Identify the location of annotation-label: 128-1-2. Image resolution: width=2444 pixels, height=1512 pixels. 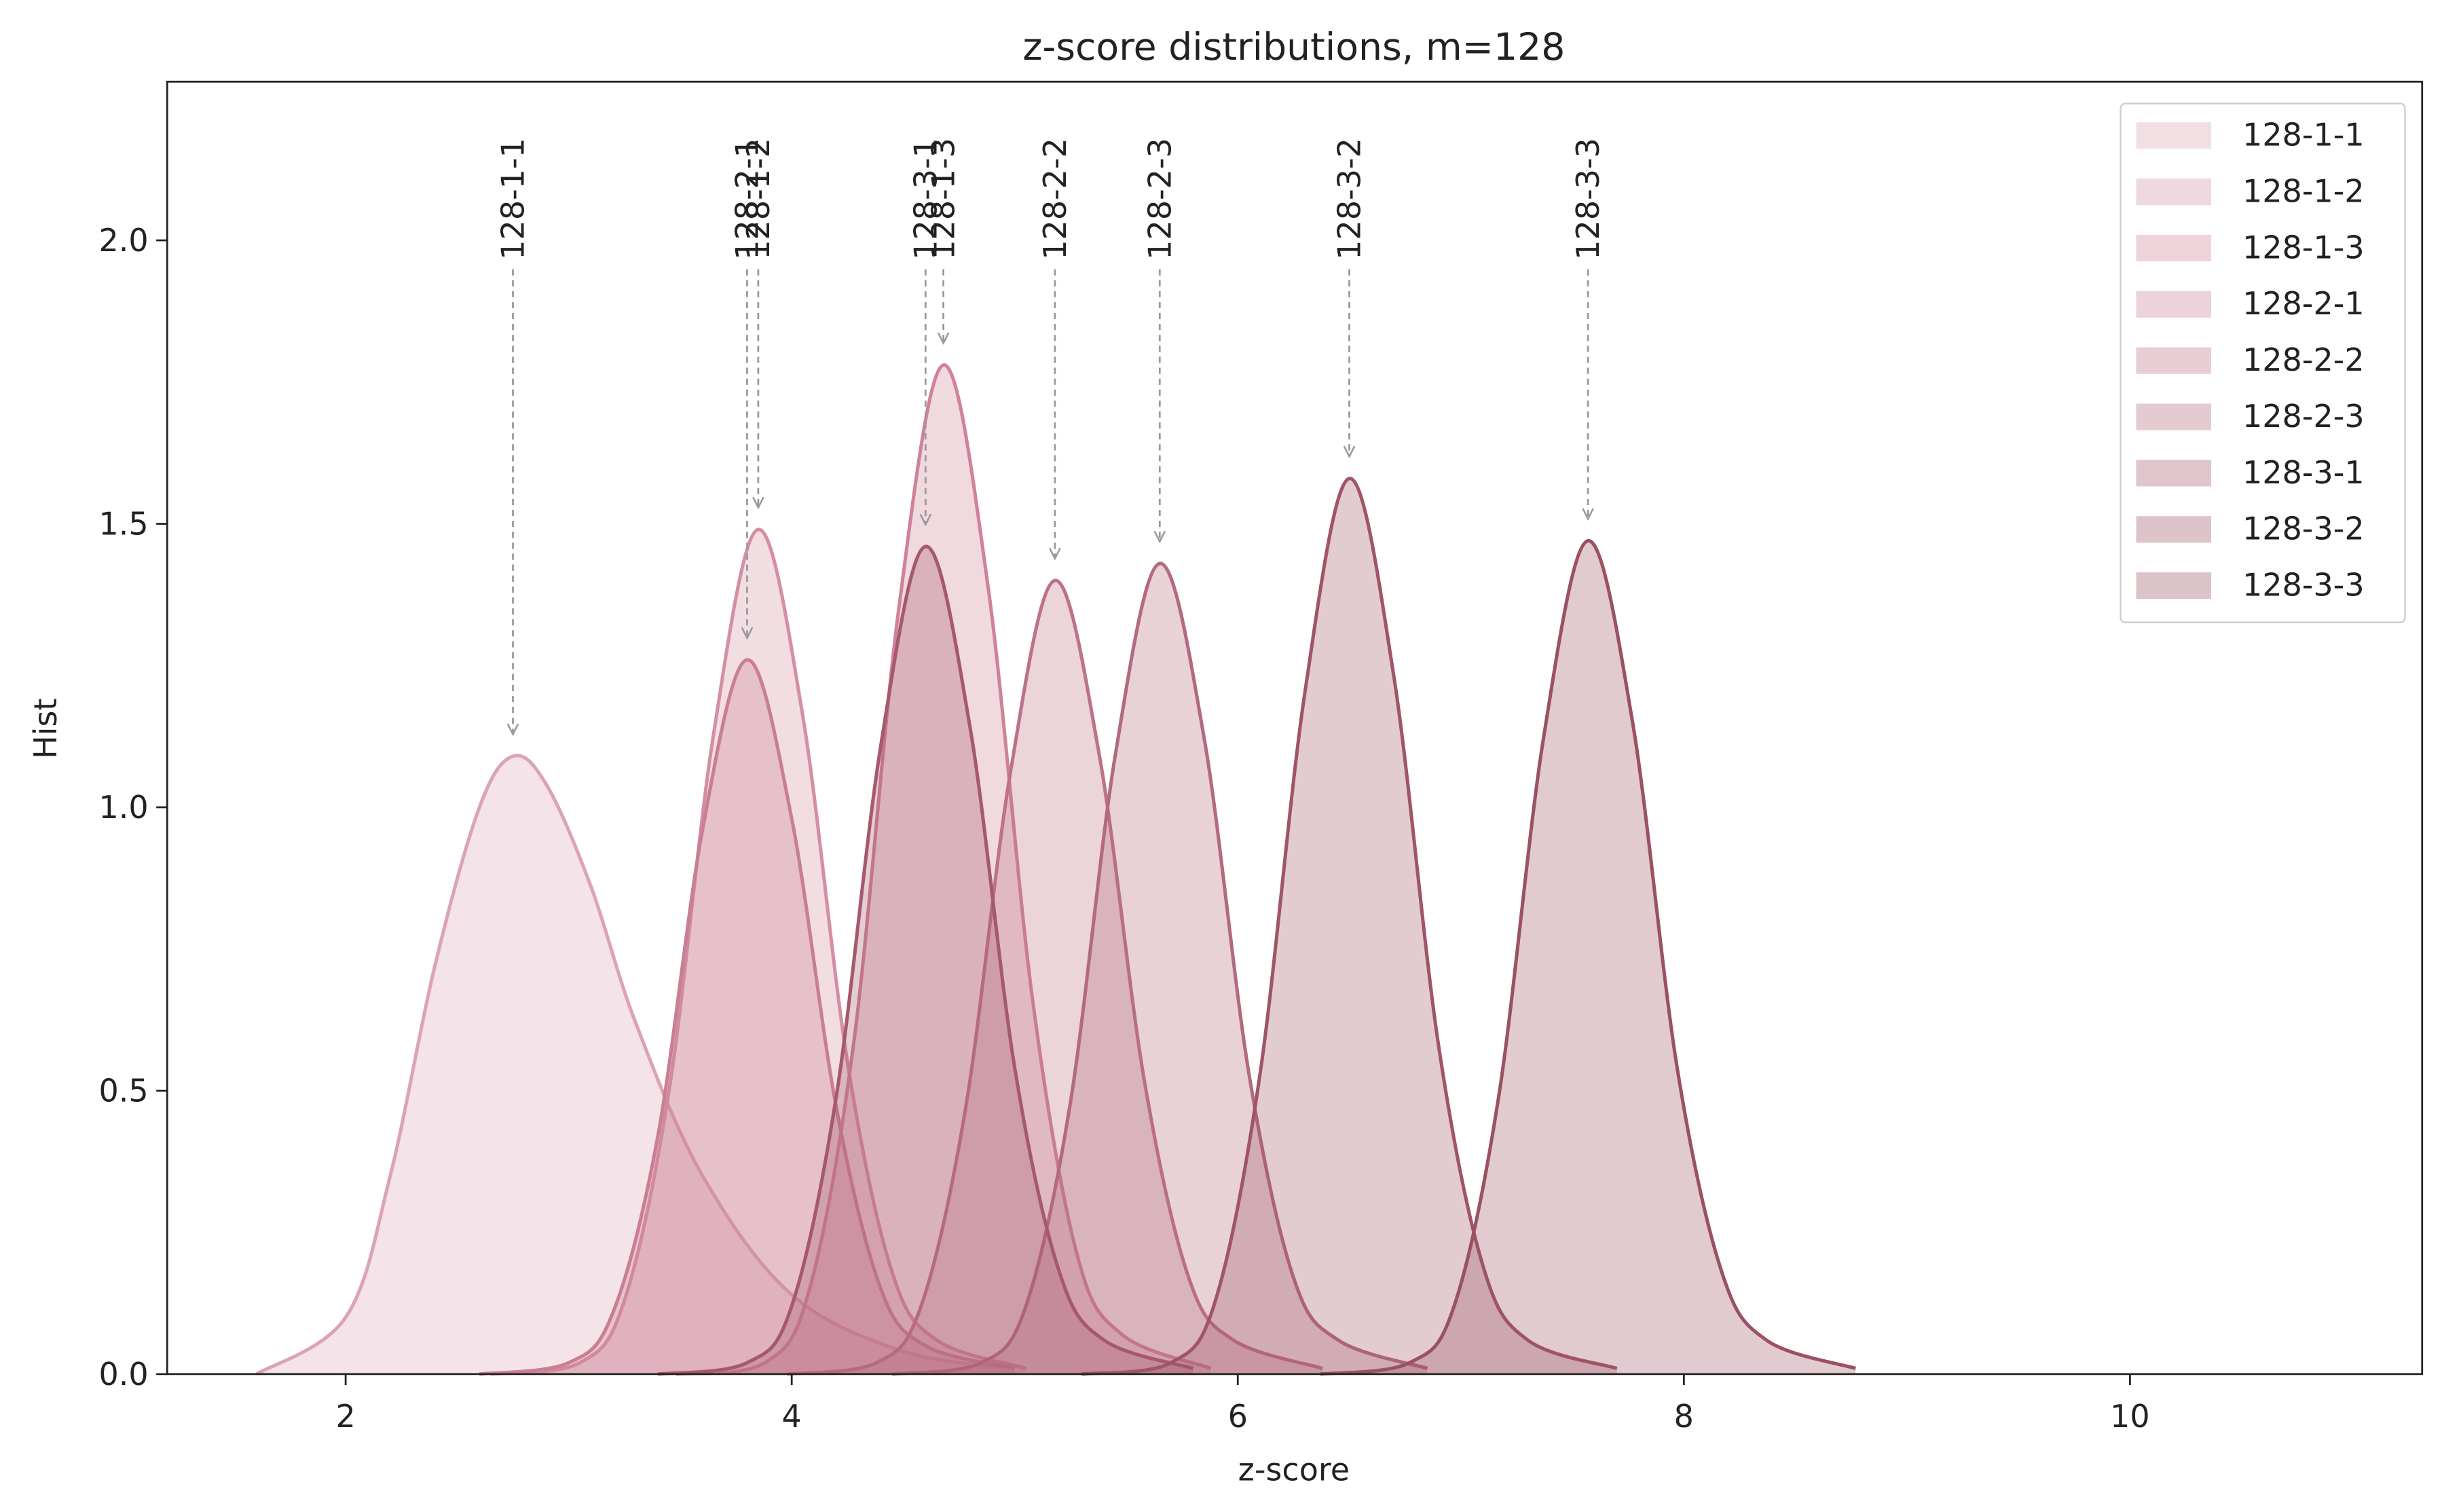
(758, 199).